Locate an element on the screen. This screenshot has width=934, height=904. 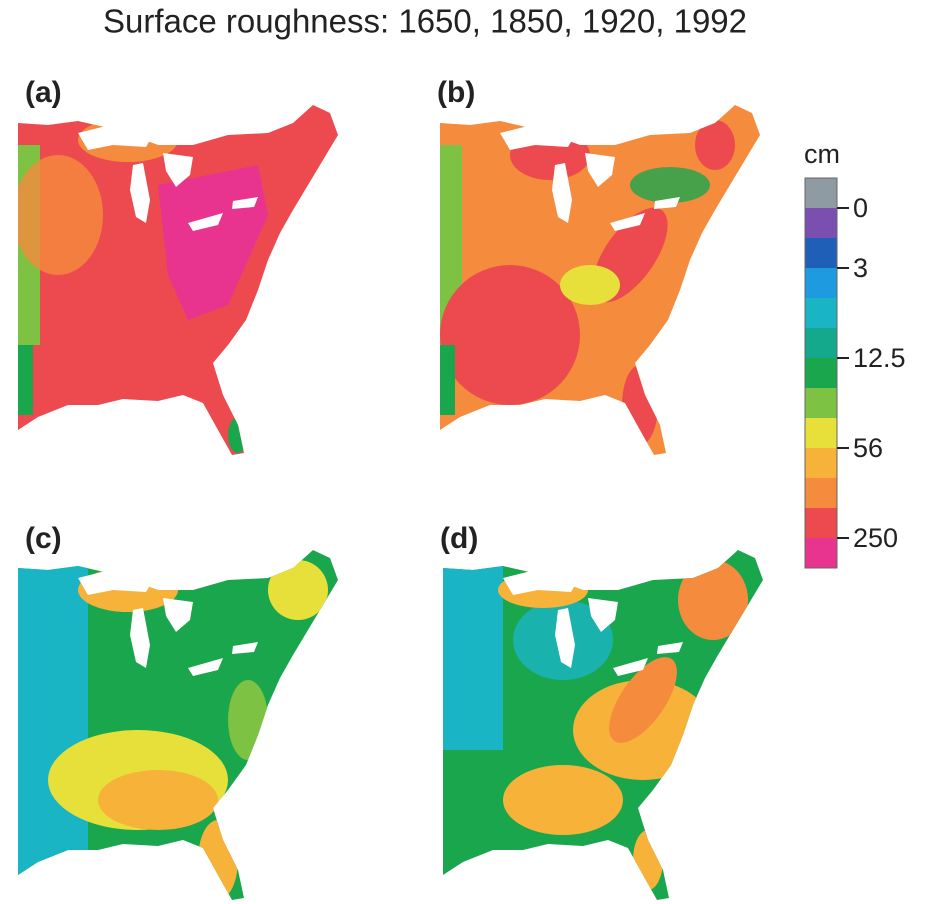
legend-frame is located at coordinates (821, 373).